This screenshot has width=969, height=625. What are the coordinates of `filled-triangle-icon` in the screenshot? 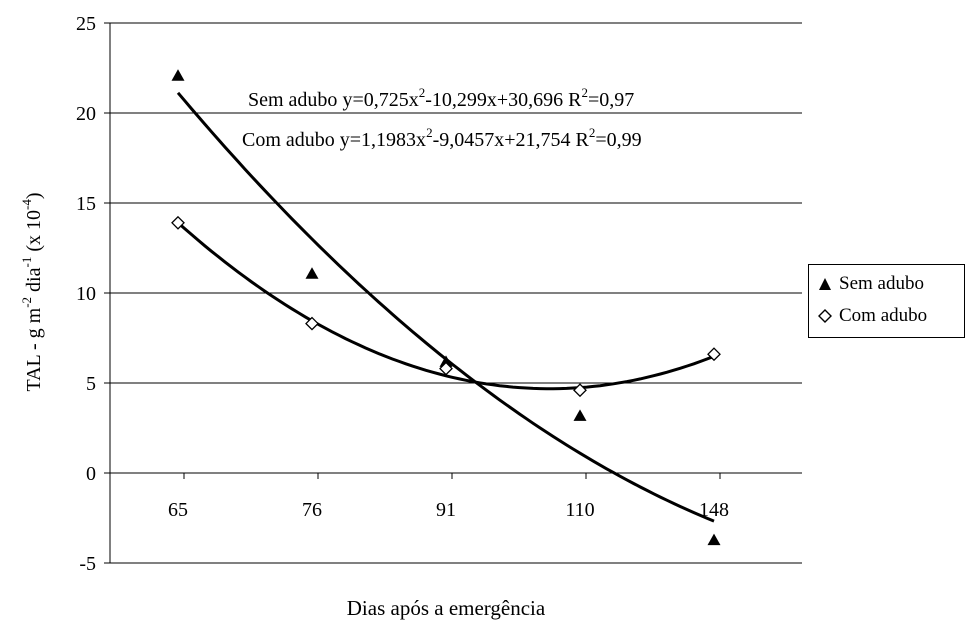 It's located at (825, 284).